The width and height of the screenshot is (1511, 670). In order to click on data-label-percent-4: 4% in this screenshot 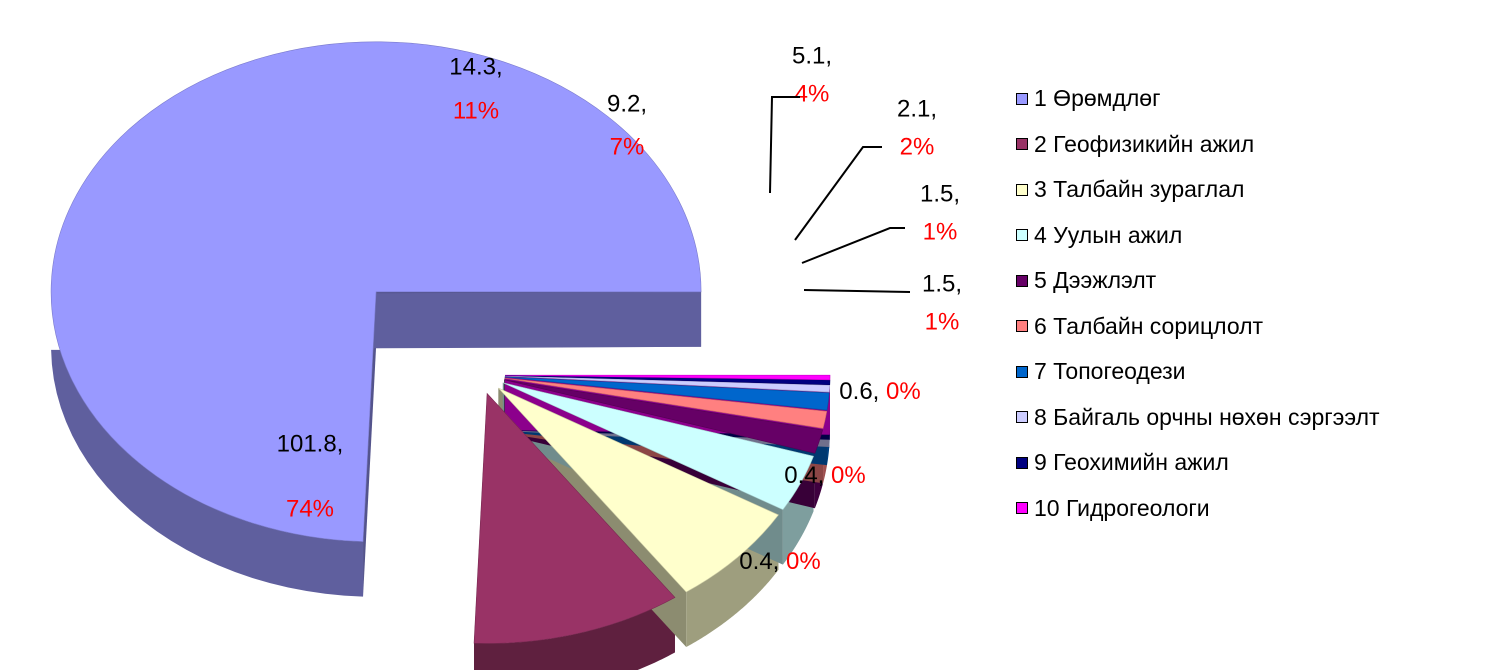, I will do `click(812, 93)`.